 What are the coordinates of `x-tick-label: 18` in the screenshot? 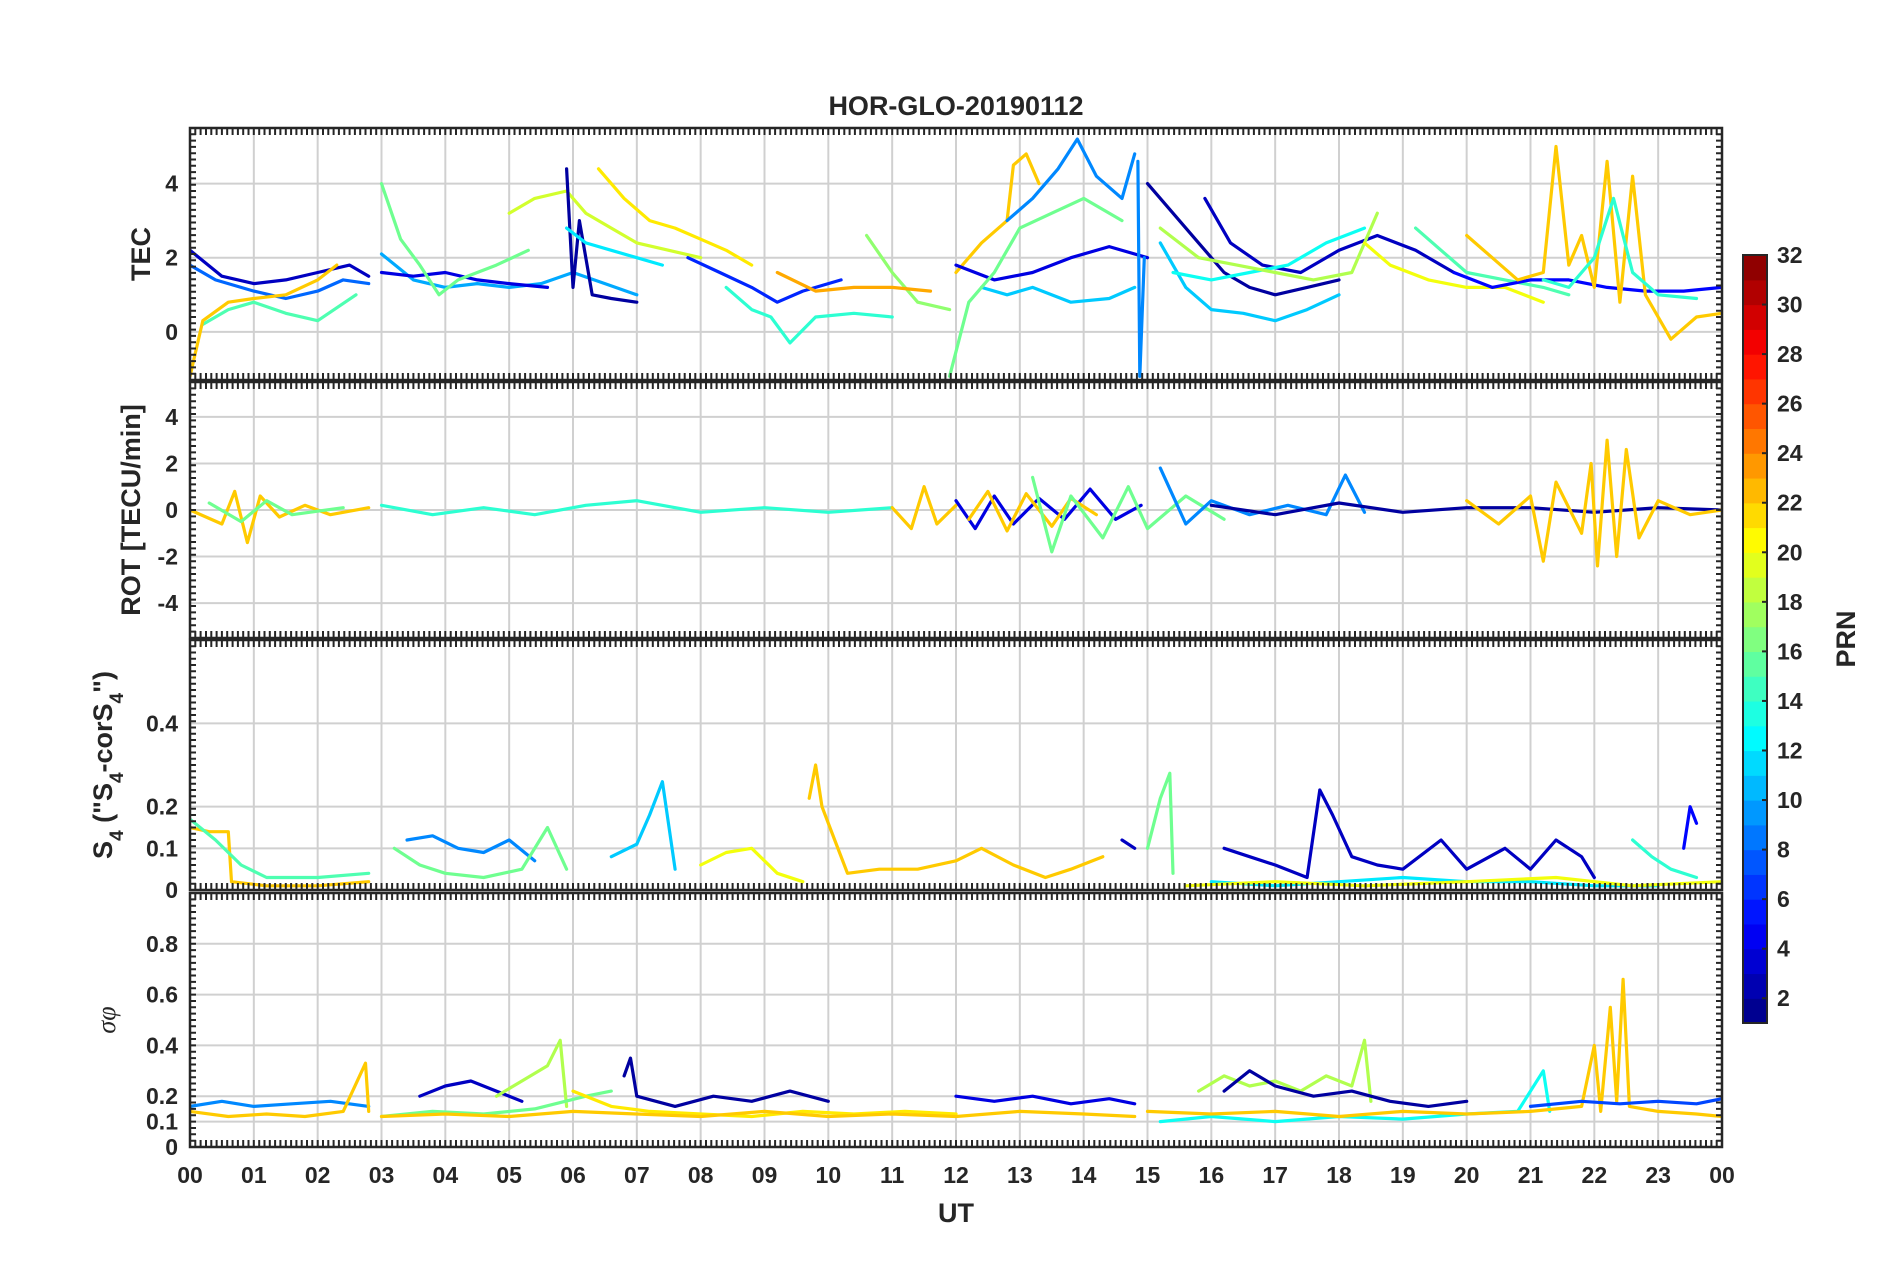 It's located at (1339, 1175).